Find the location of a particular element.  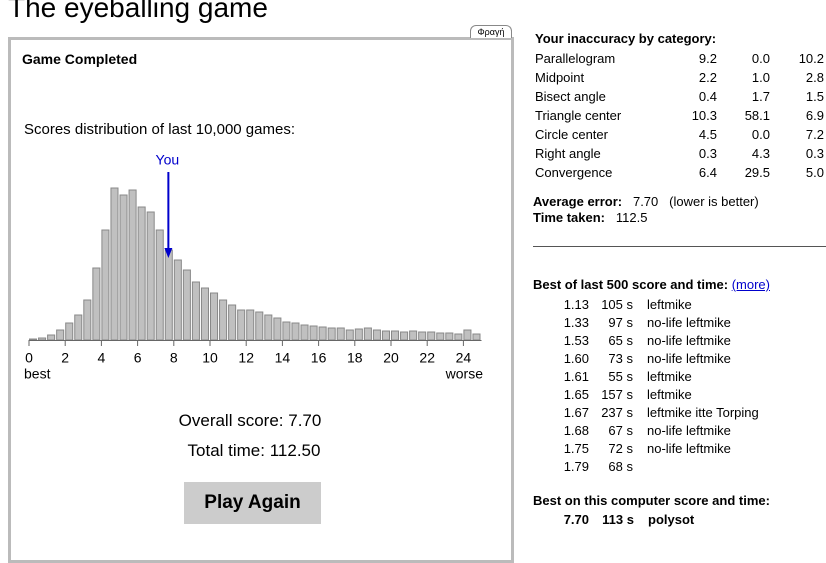

score: 1.67 is located at coordinates (576, 412).